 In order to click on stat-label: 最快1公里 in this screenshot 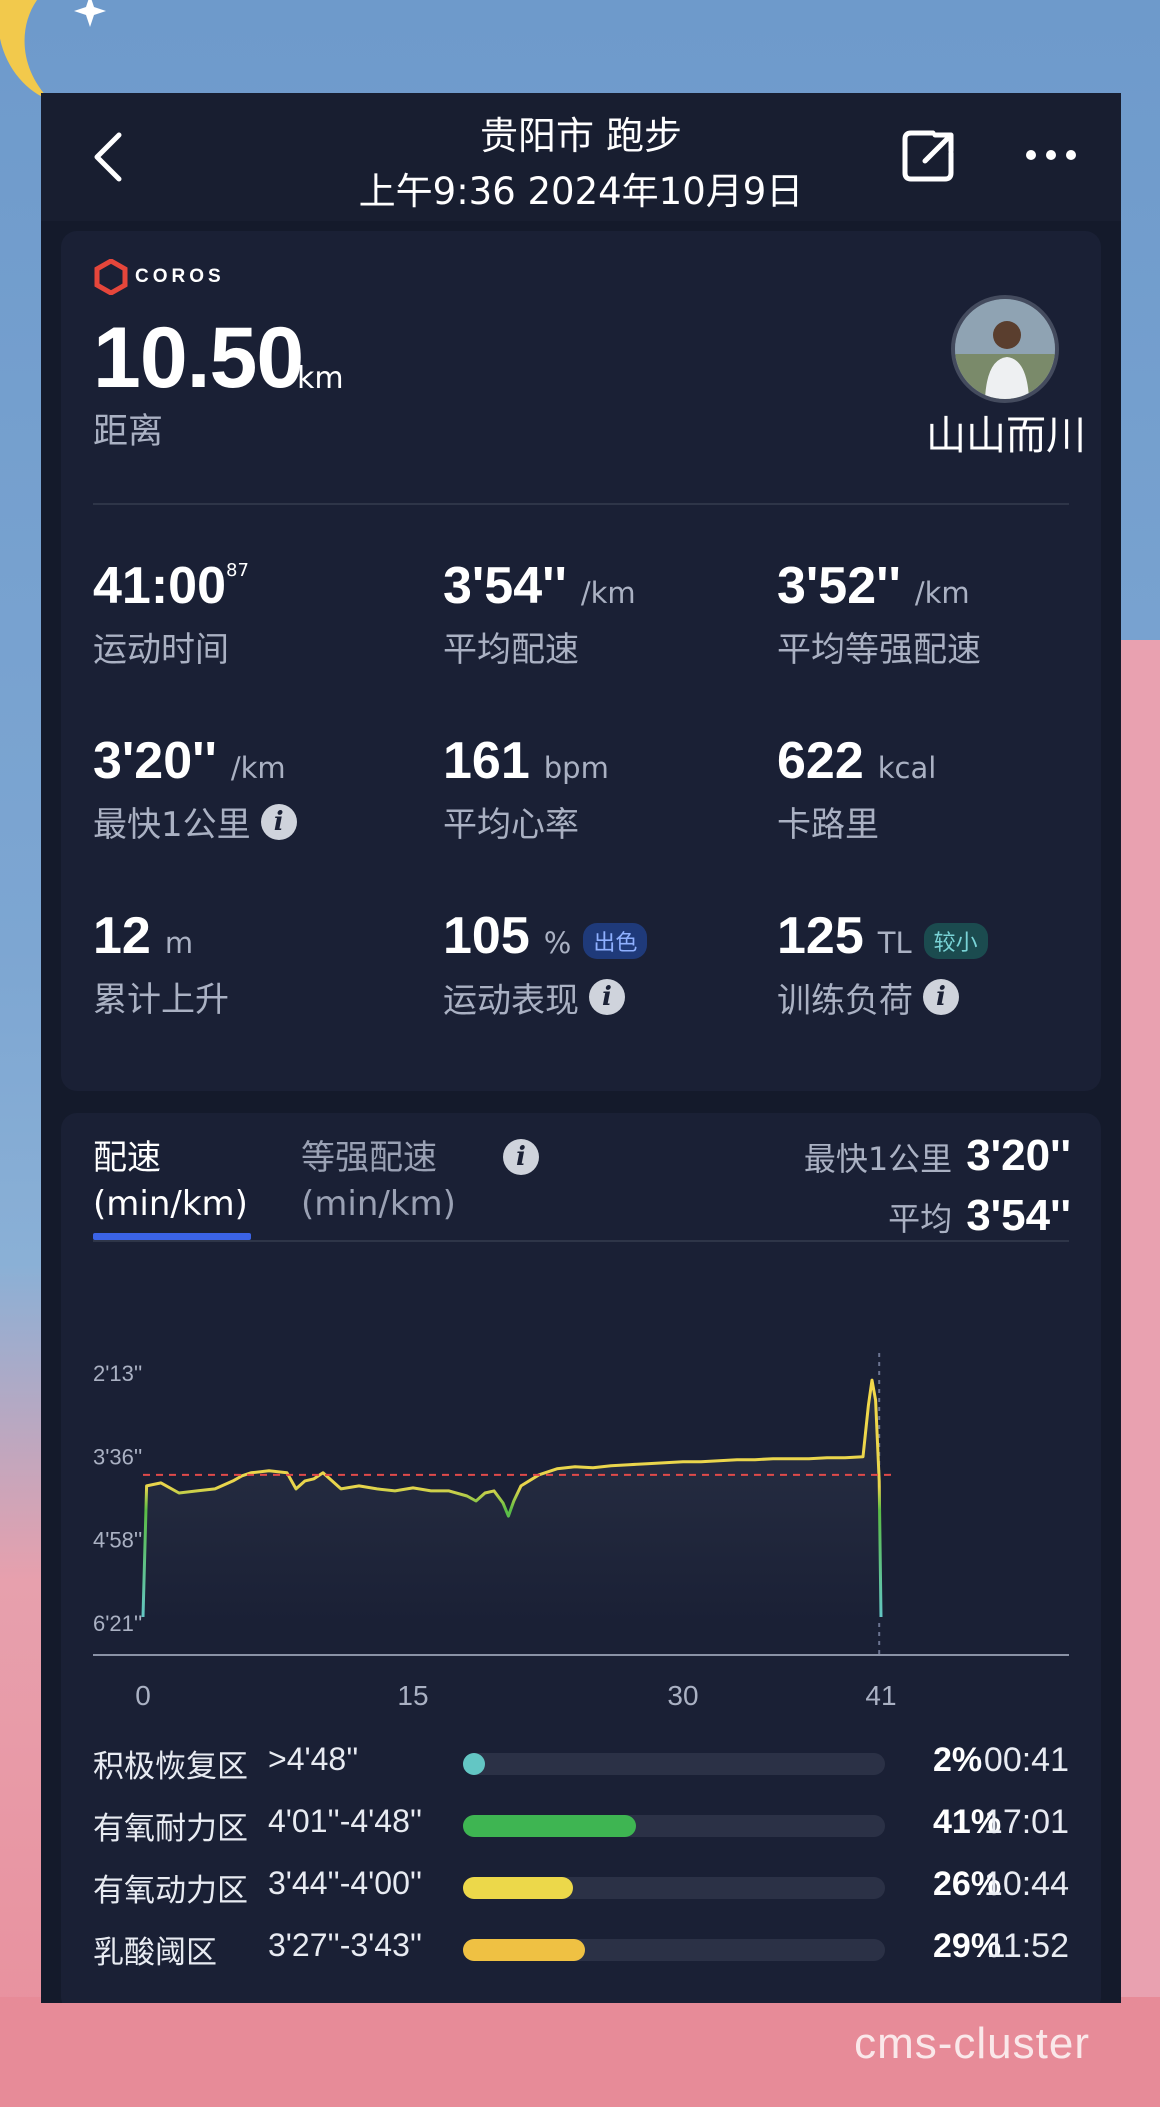, I will do `click(172, 825)`.